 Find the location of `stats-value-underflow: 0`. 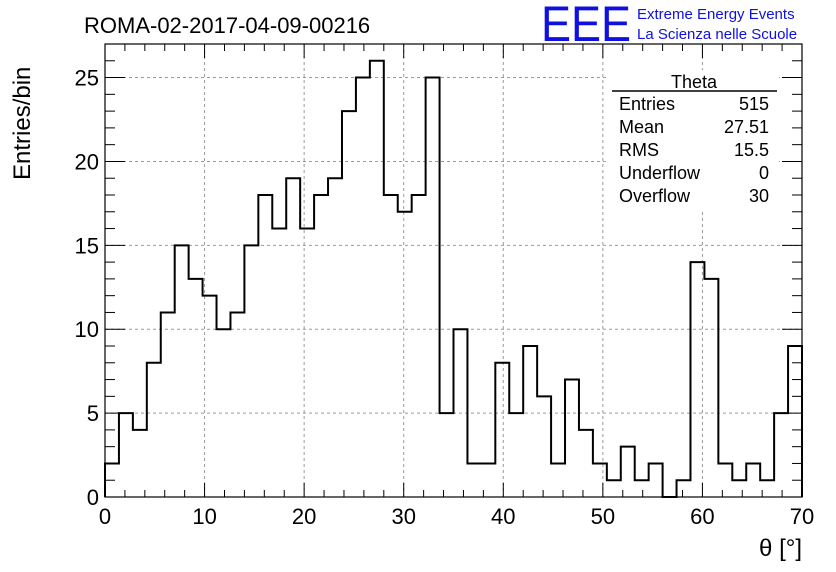

stats-value-underflow: 0 is located at coordinates (764, 173).